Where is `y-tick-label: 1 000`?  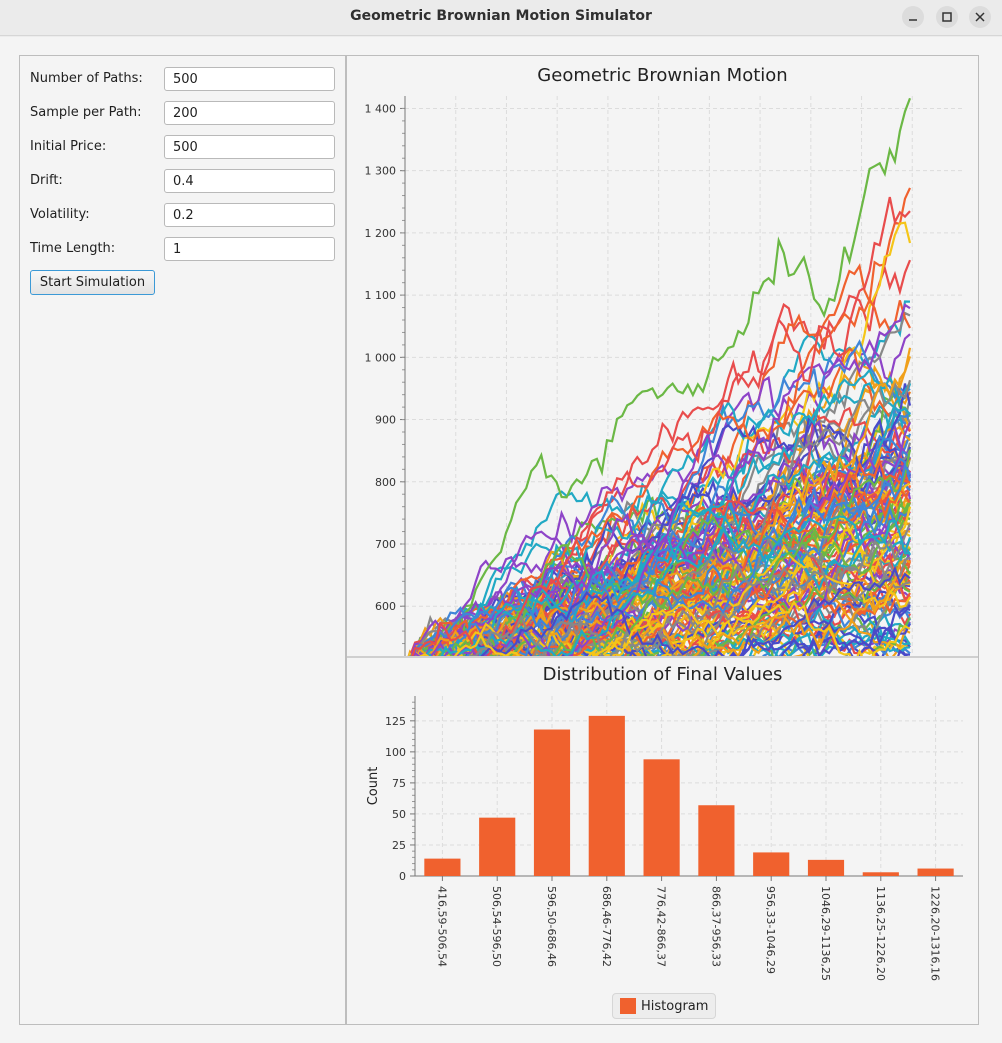 y-tick-label: 1 000 is located at coordinates (381, 357).